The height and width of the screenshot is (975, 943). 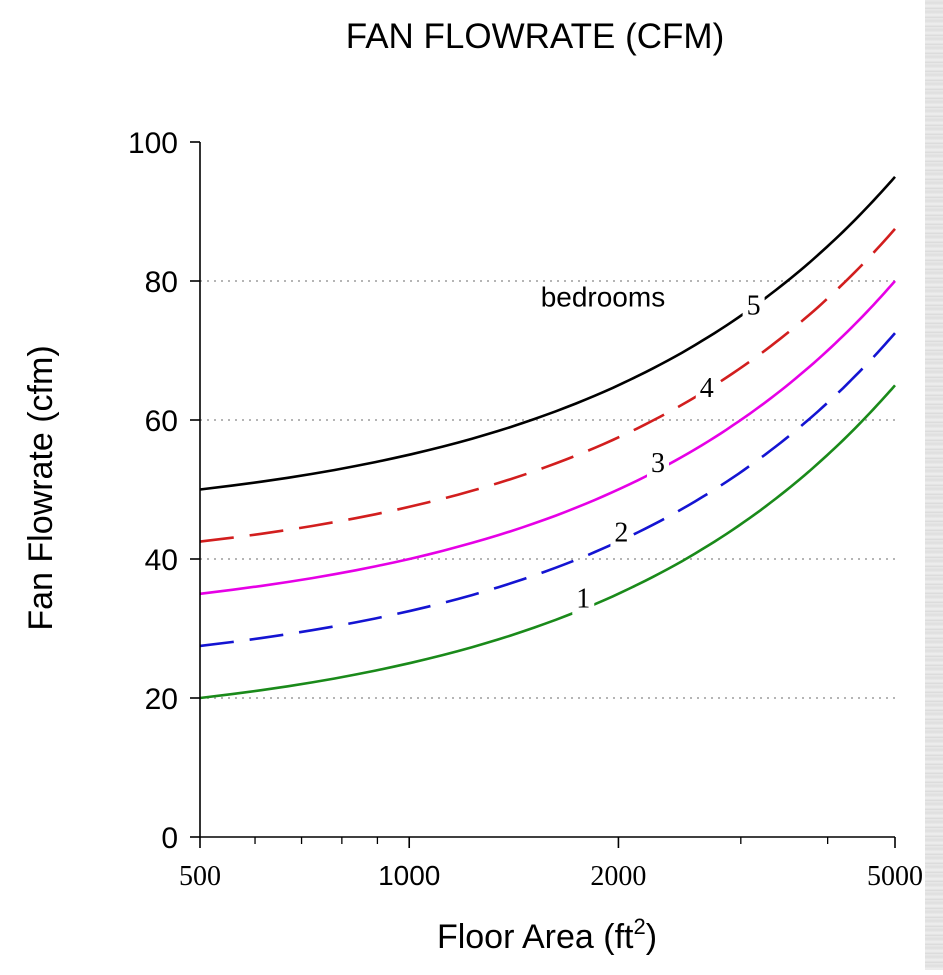 What do you see at coordinates (409, 875) in the screenshot?
I see `x-tick-label-1000: 1000` at bounding box center [409, 875].